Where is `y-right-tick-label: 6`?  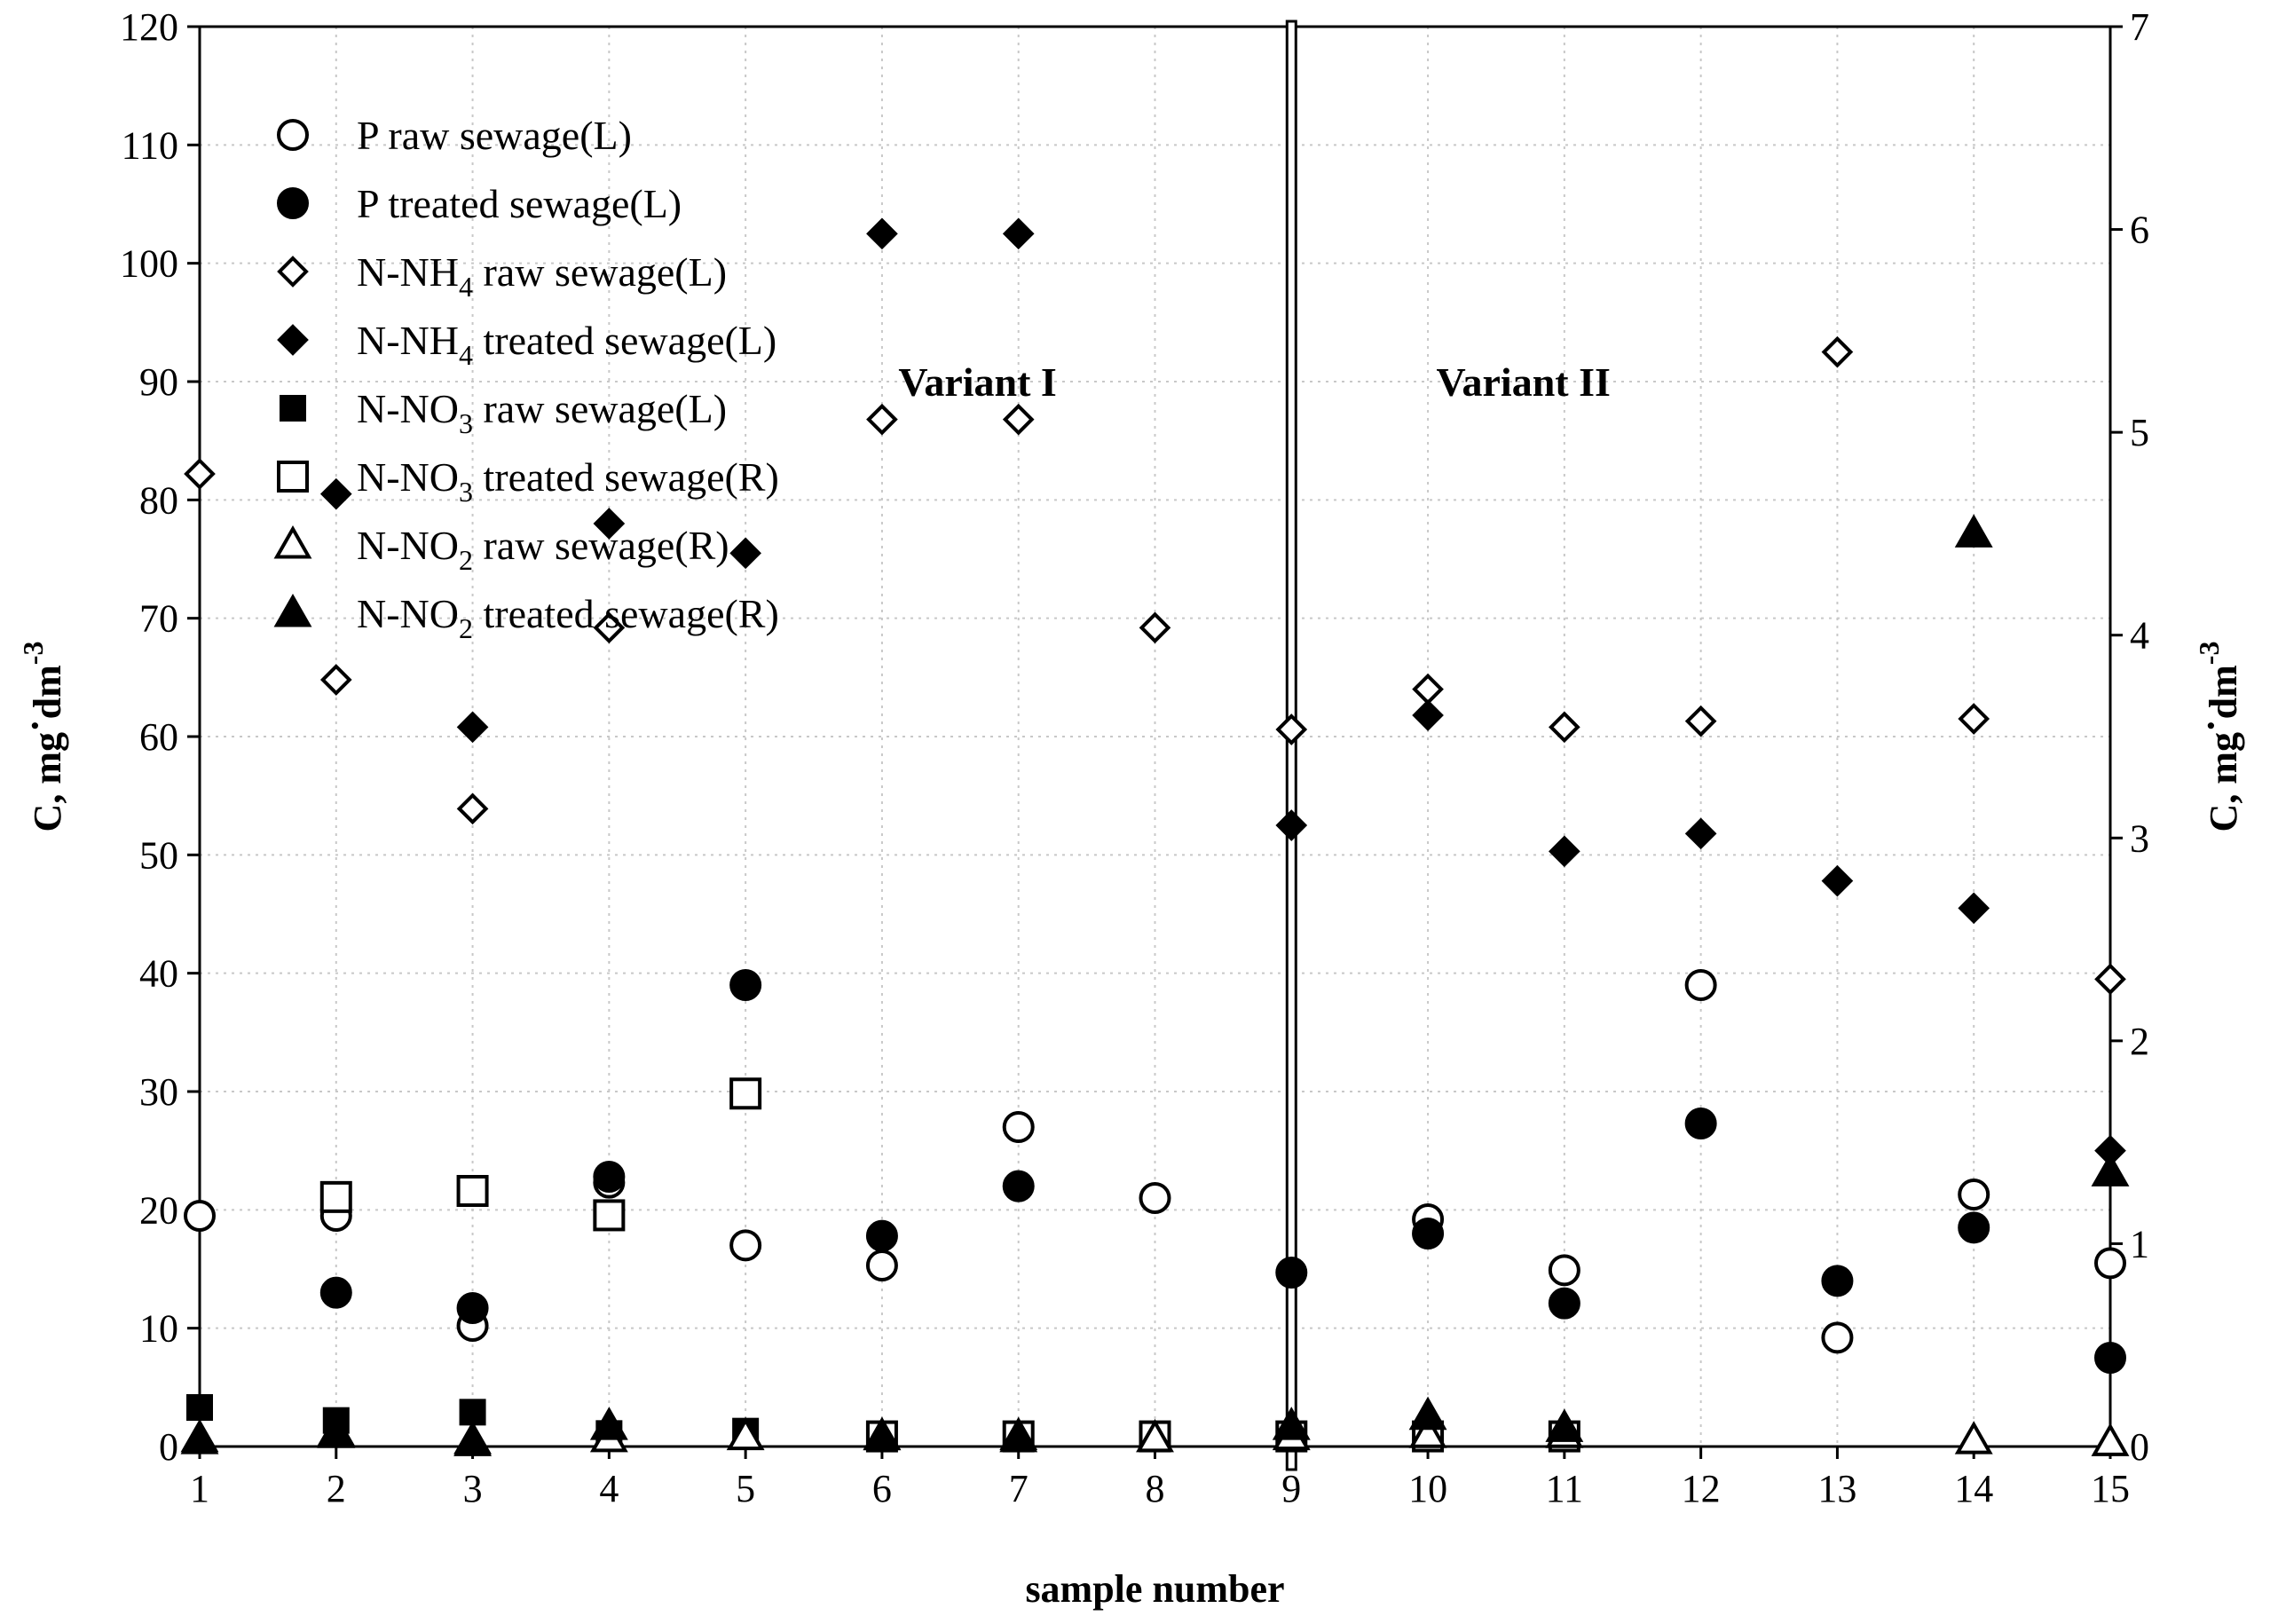 y-right-tick-label: 6 is located at coordinates (2139, 231).